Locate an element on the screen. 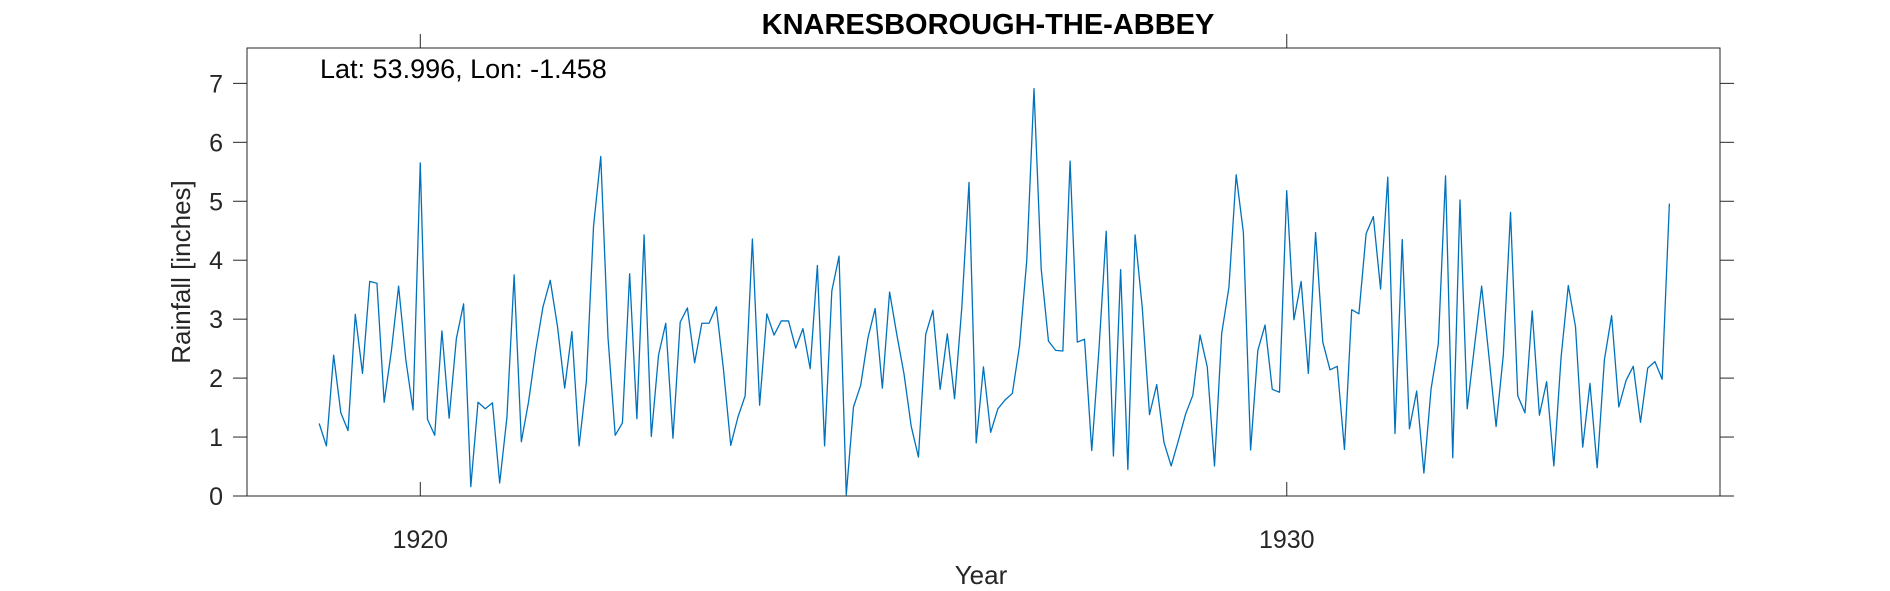  x-tick-label: 1930 is located at coordinates (1287, 540).